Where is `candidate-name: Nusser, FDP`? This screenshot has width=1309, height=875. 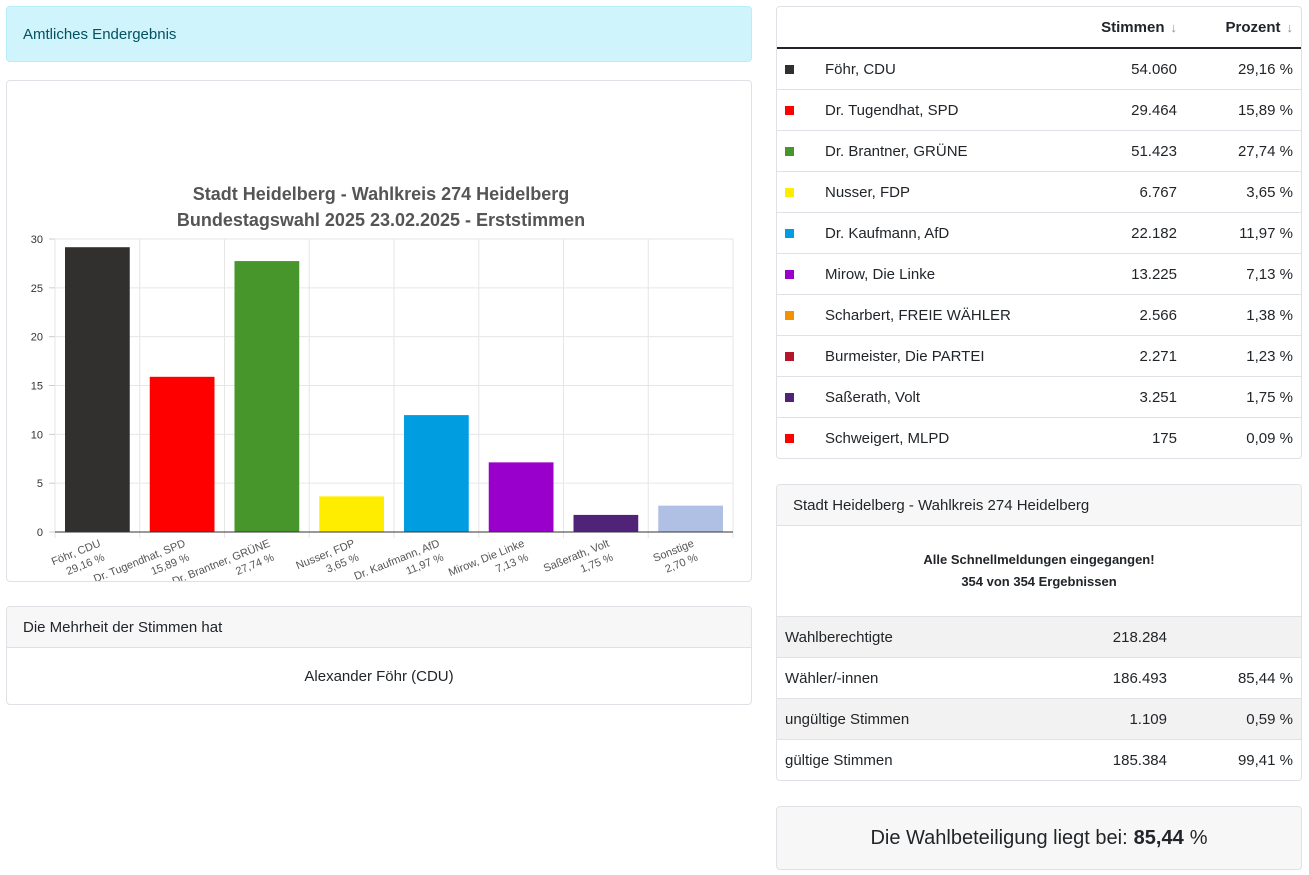
candidate-name: Nusser, FDP is located at coordinates (940, 192).